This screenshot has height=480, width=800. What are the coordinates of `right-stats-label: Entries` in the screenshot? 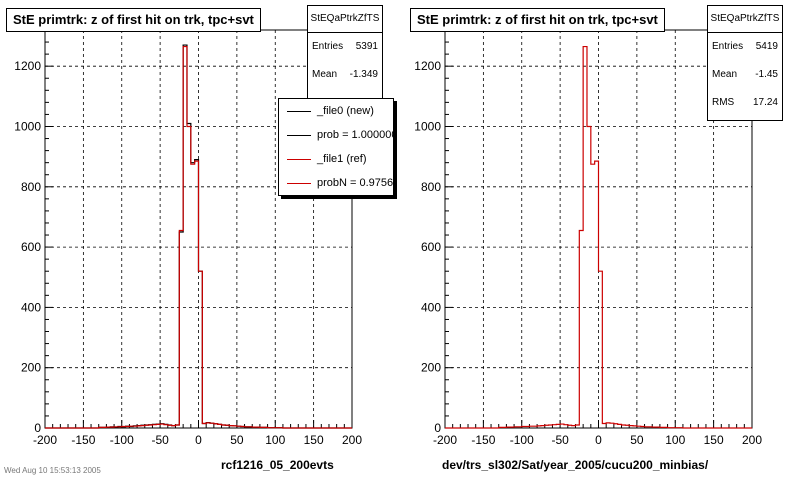 It's located at (728, 46).